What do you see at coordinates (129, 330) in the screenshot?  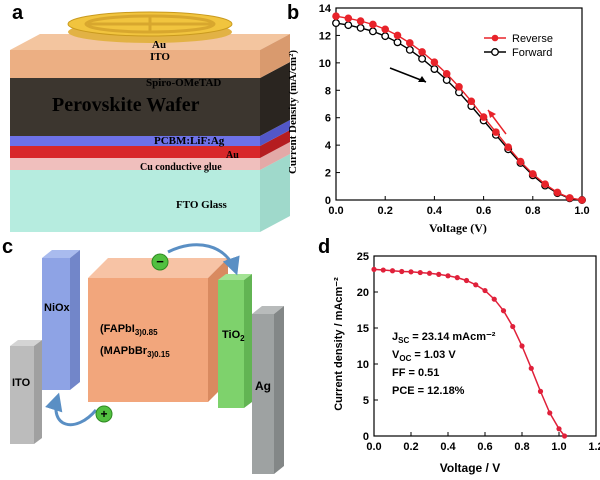 I see `absorber-line-1: (FAPbI3)0.85` at bounding box center [129, 330].